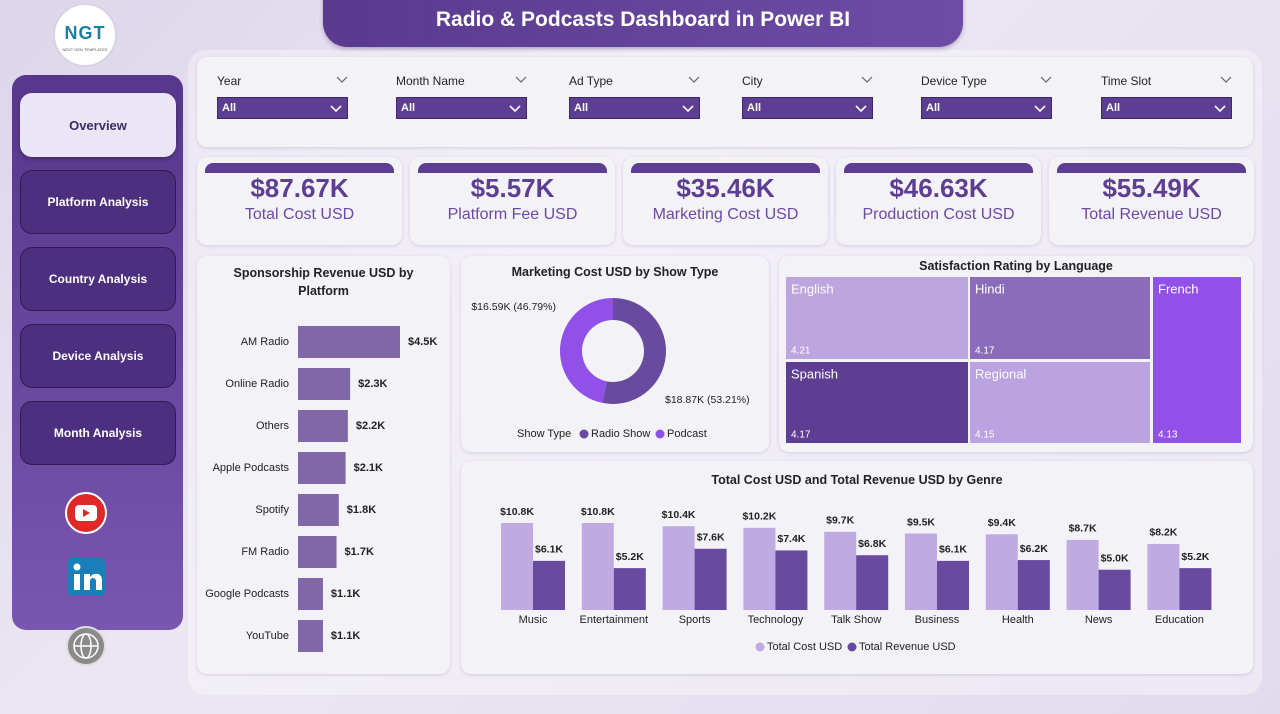 The height and width of the screenshot is (714, 1280). I want to click on nav-button: Month Analysis, so click(98, 433).